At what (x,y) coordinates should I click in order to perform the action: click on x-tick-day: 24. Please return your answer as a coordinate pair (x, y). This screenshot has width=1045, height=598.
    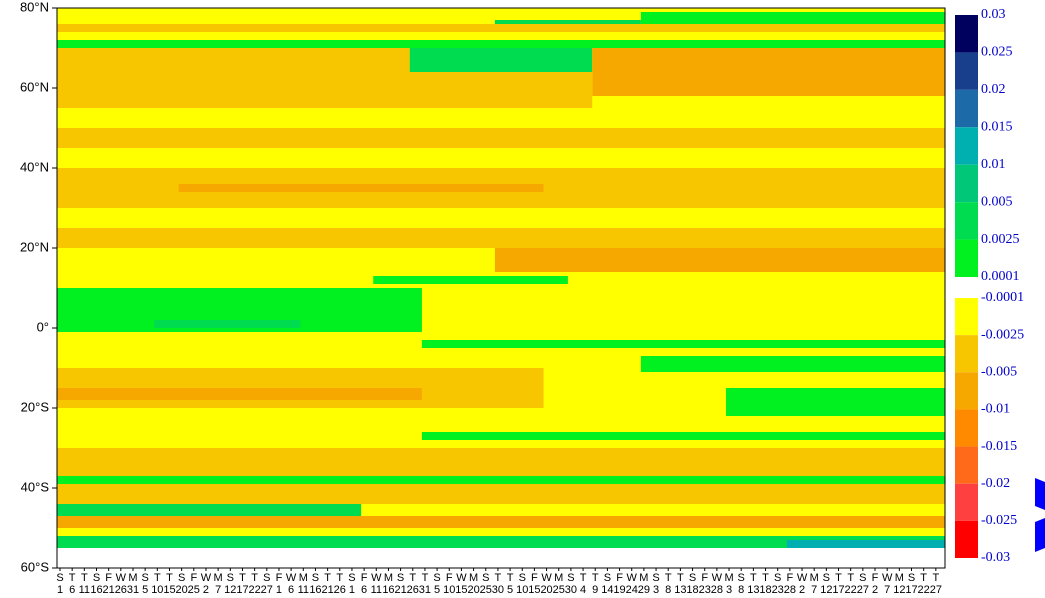
    Looking at the image, I should click on (632, 590).